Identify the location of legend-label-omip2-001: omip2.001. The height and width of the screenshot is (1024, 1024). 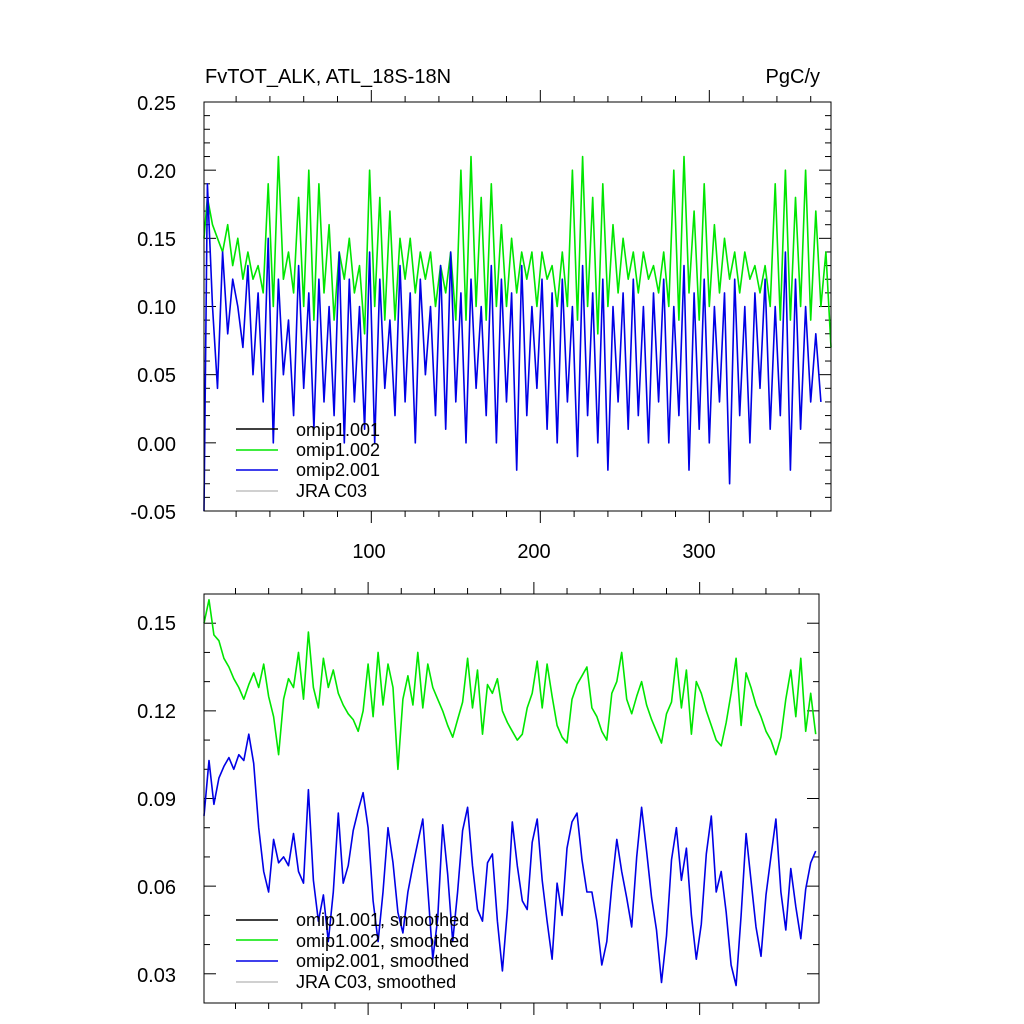
(338, 470).